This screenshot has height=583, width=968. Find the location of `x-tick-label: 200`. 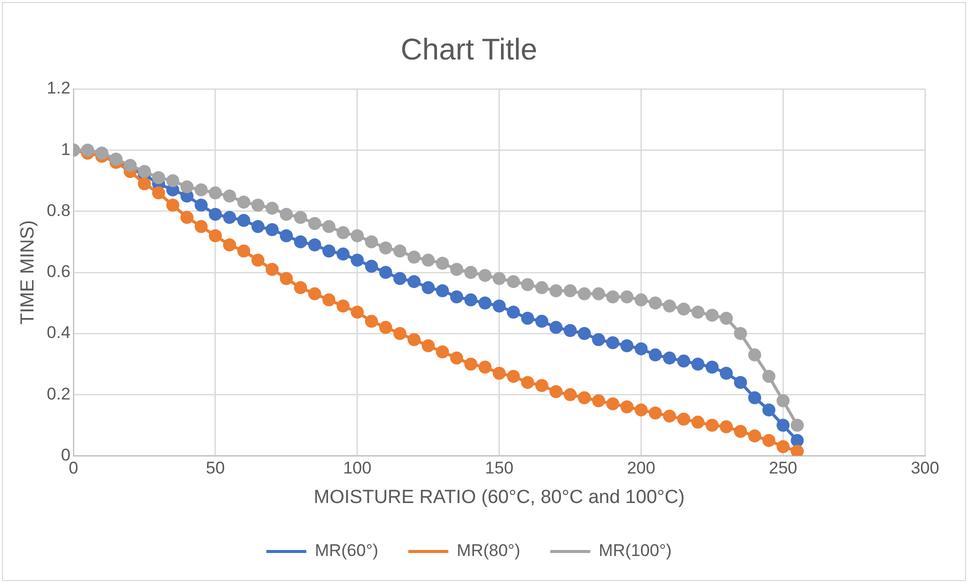

x-tick-label: 200 is located at coordinates (641, 468).